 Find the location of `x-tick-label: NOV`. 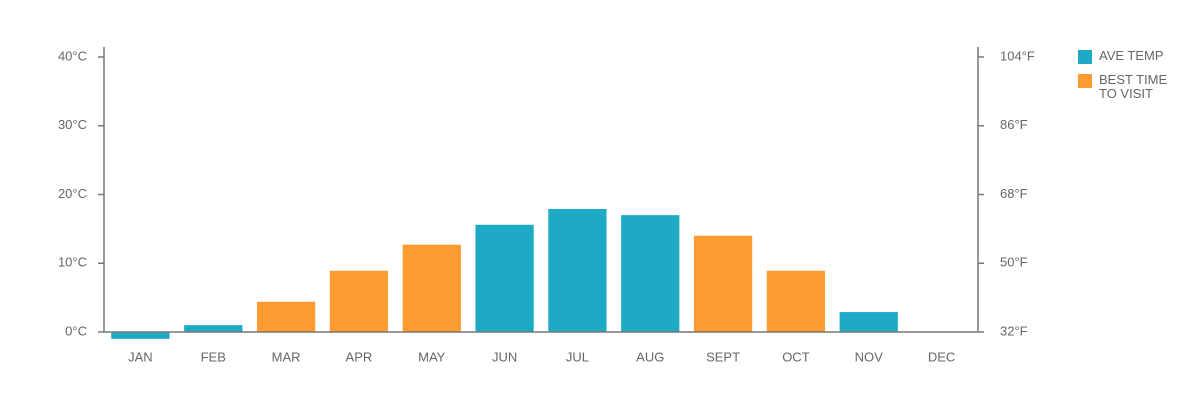

x-tick-label: NOV is located at coordinates (869, 356).